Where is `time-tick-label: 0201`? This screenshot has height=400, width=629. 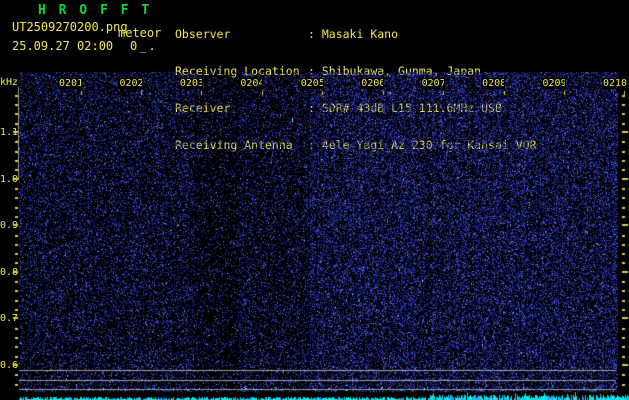
time-tick-label: 0201 is located at coordinates (70, 83).